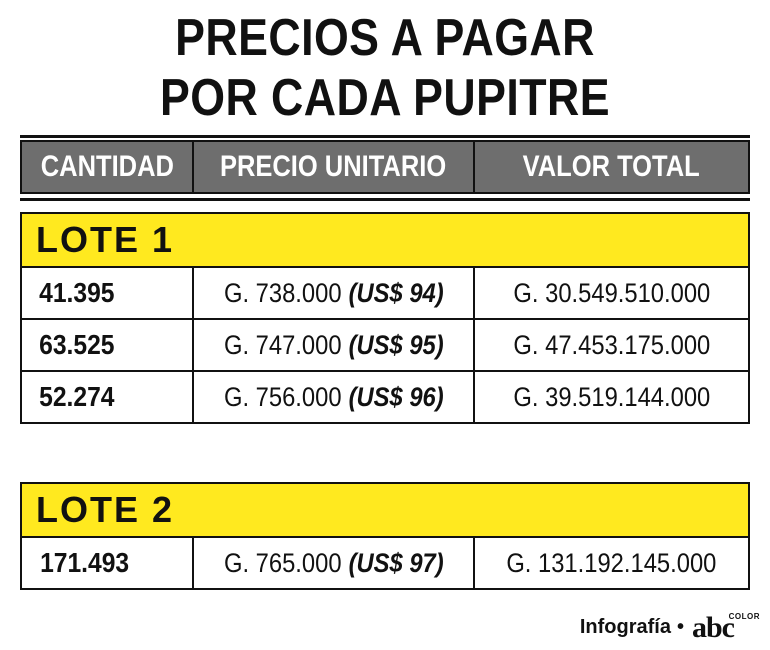 The image size is (770, 650). What do you see at coordinates (385, 199) in the screenshot?
I see `header-divider` at bounding box center [385, 199].